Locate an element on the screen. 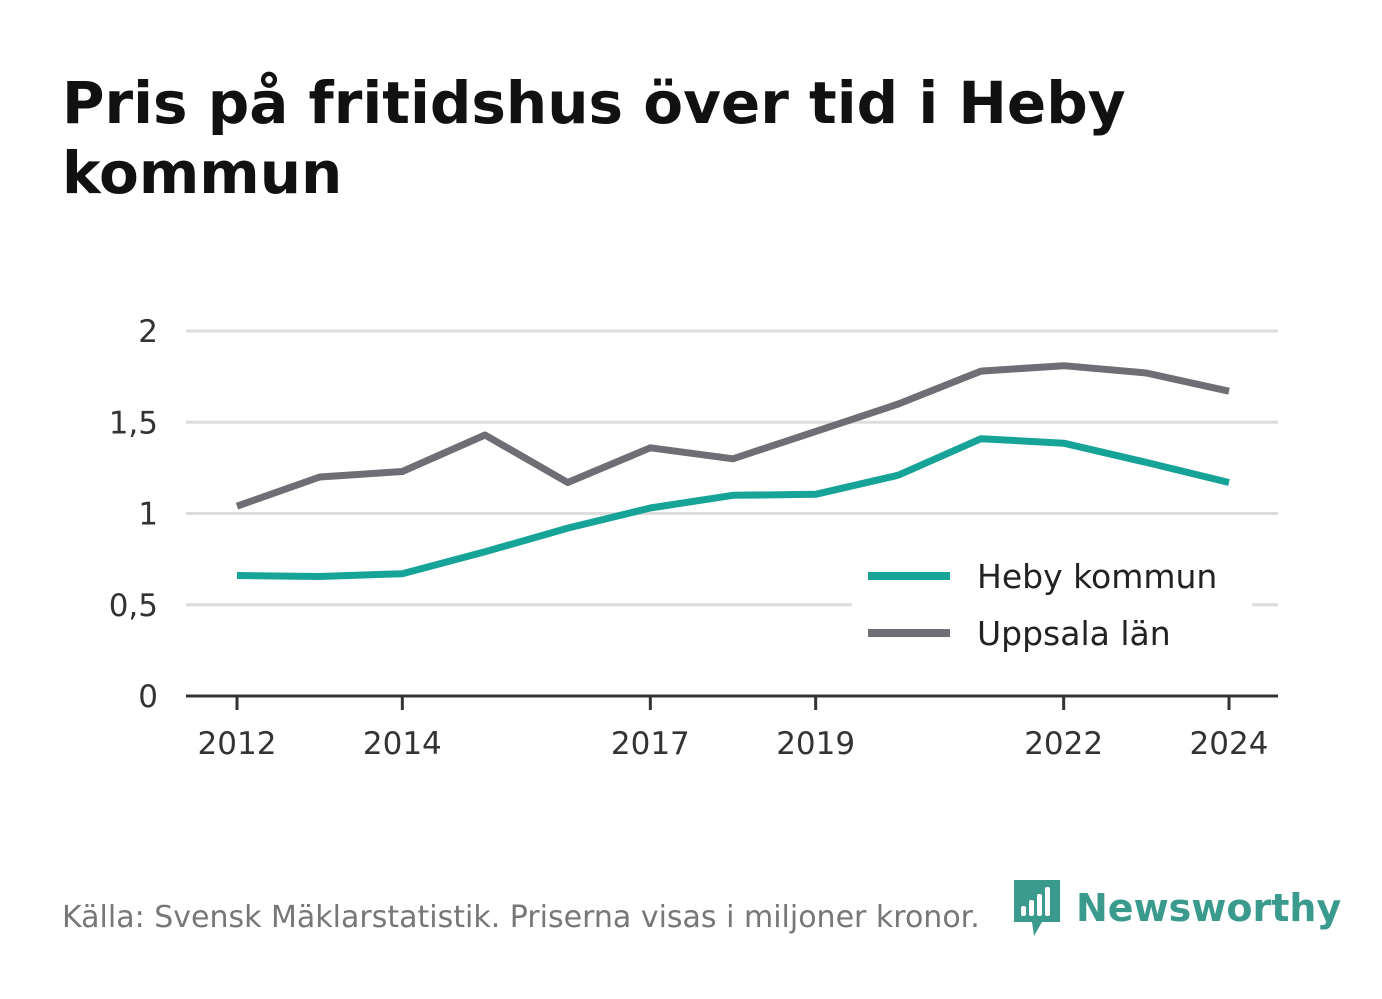 This screenshot has width=1382, height=999. x-axis-ticks: 2012 2014 2017 2019 2022 2024 is located at coordinates (733, 729).